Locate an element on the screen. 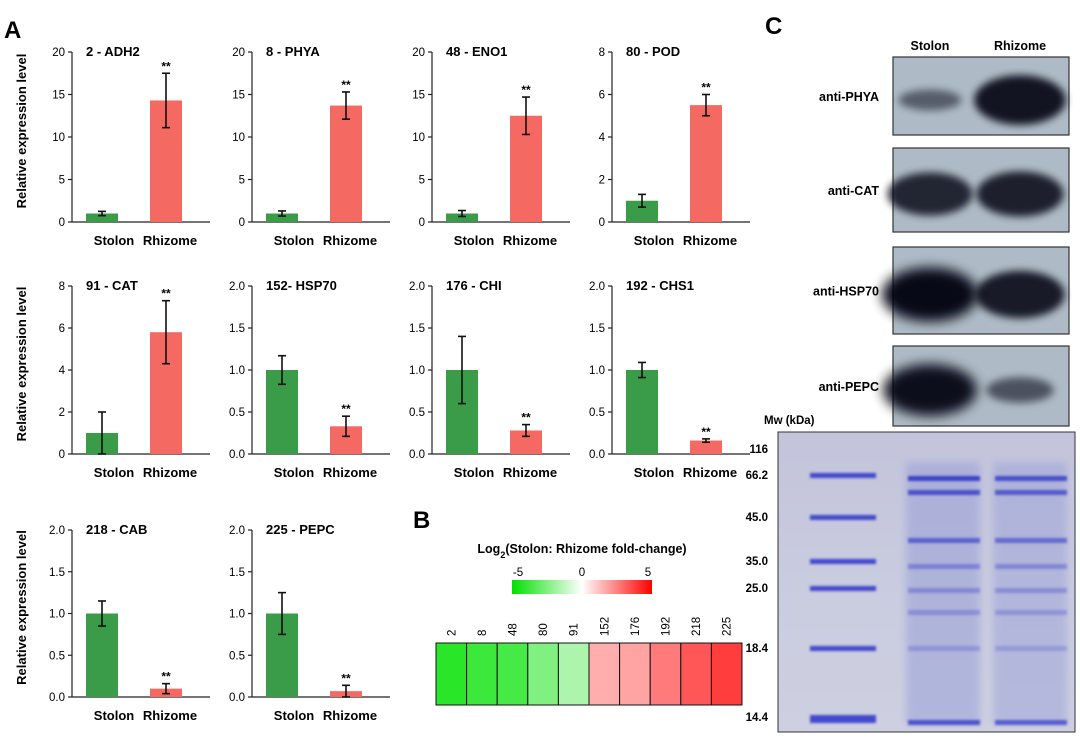 The image size is (1080, 740). coomassie-gel: Mw (kDa) 116 66.2 45.0 35.0 25.0 18.4 14.4 is located at coordinates (911, 574).